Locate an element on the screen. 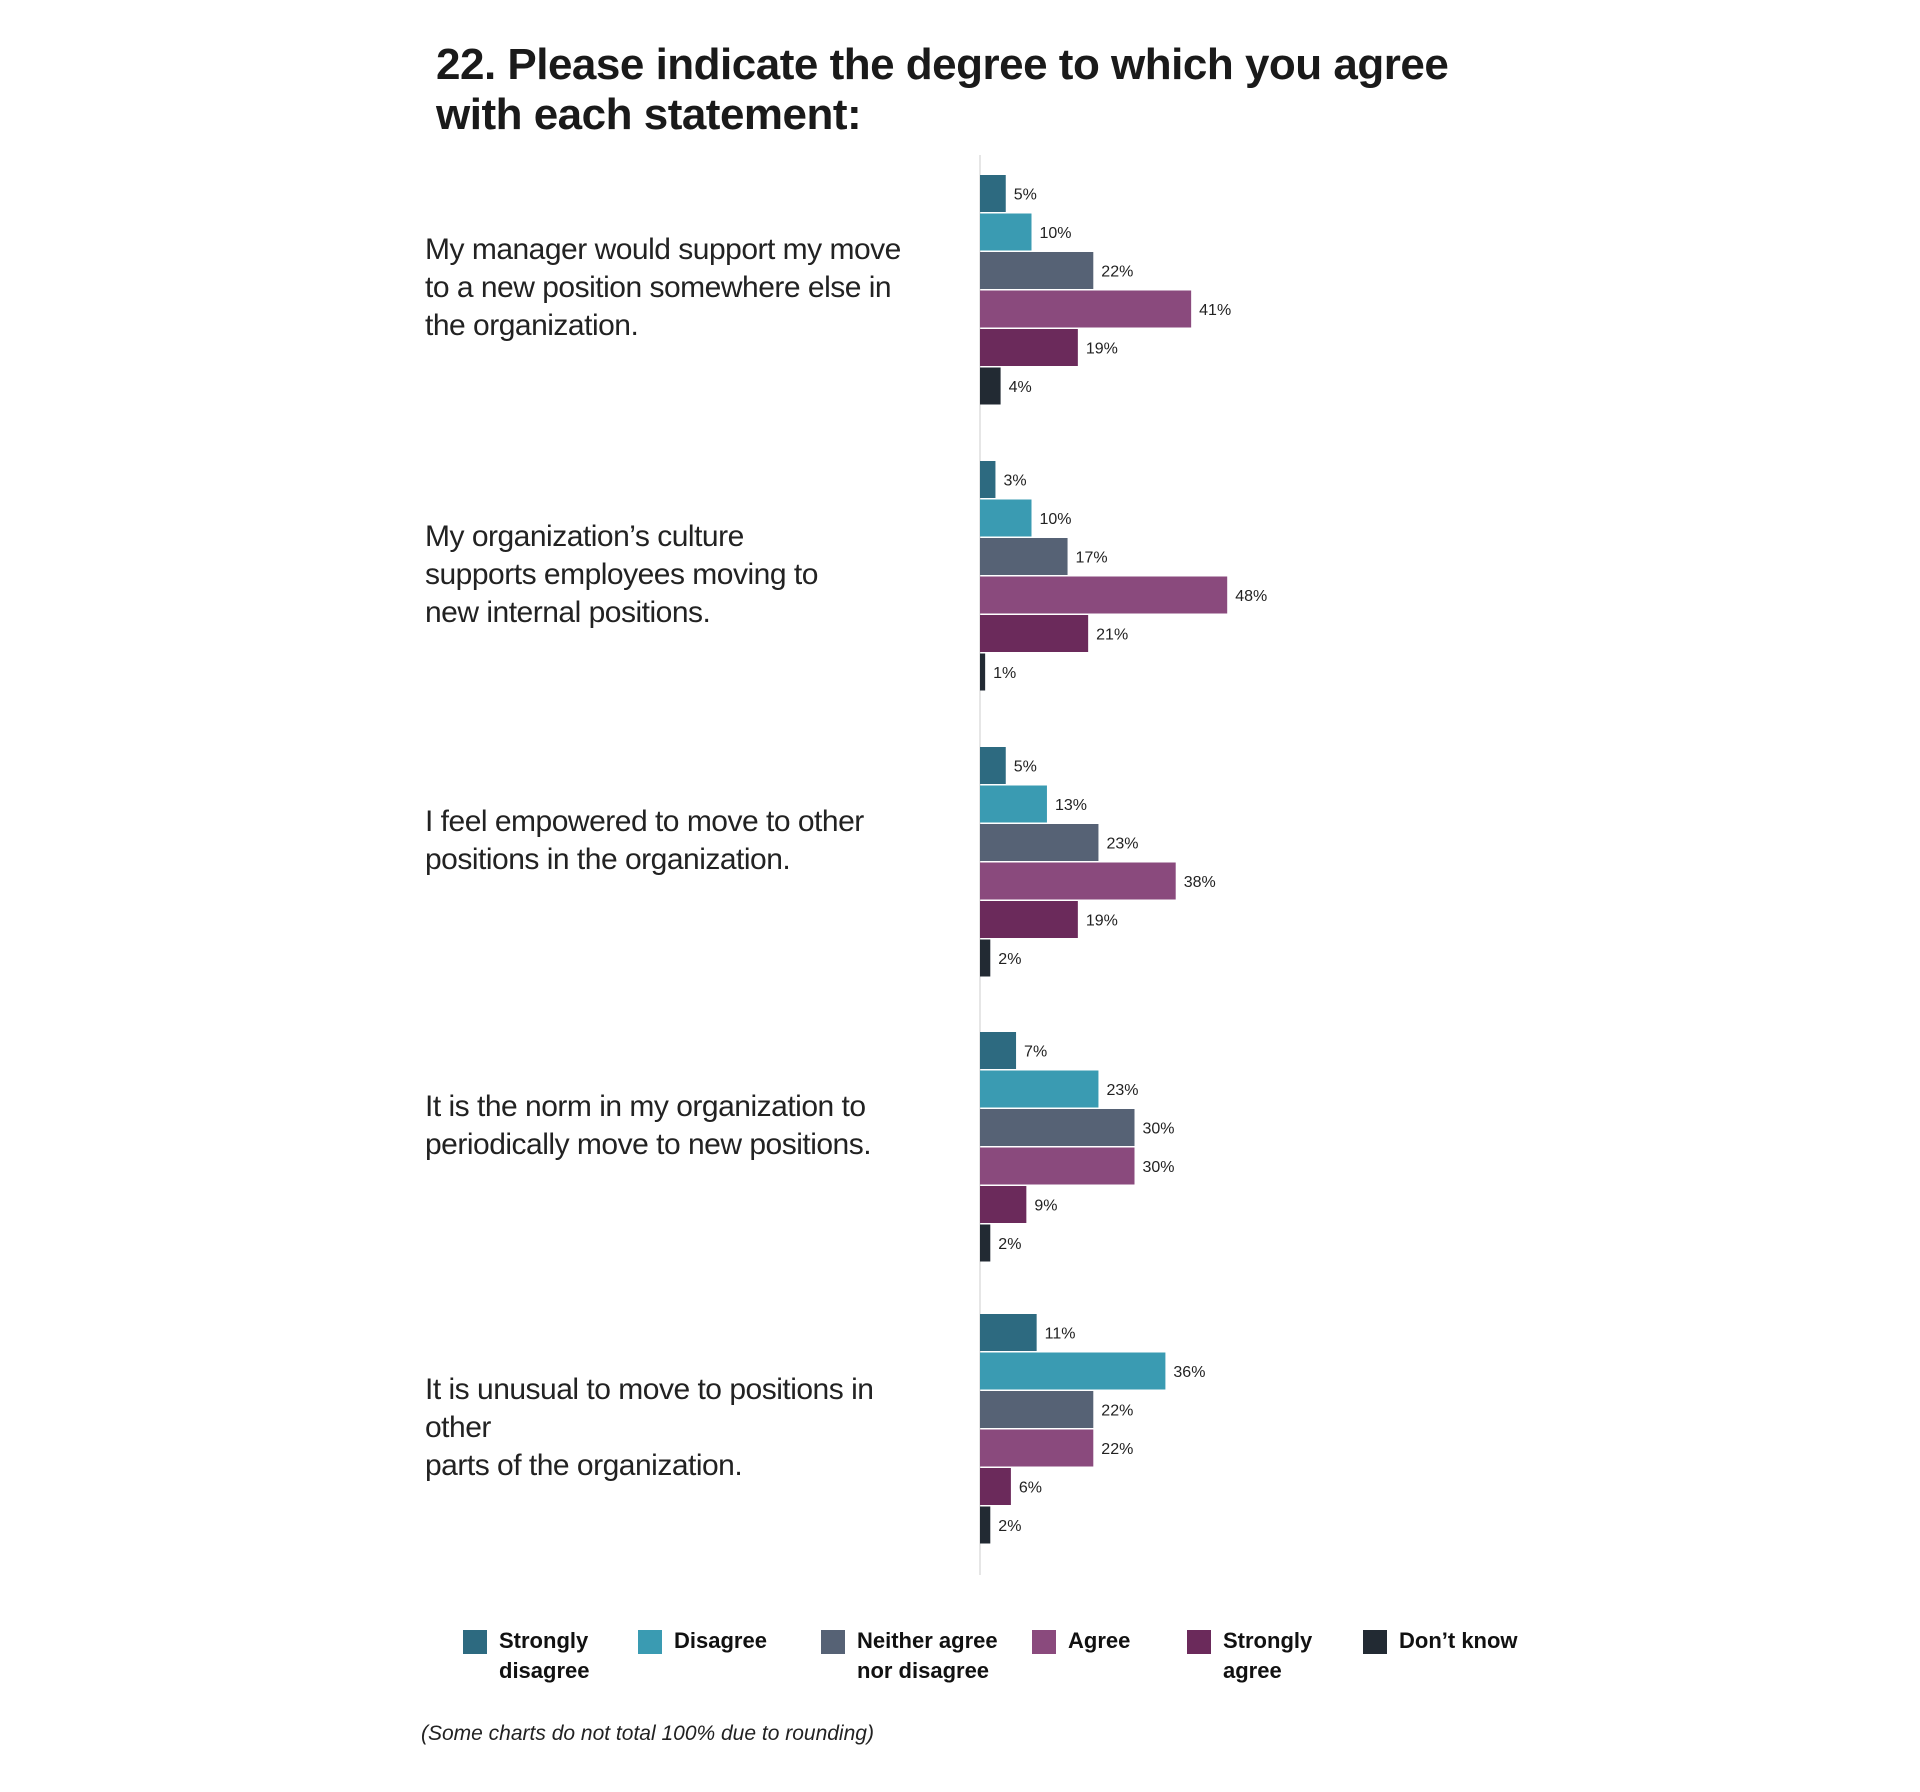  legend-item-2: Disagree is located at coordinates (702, 1641).